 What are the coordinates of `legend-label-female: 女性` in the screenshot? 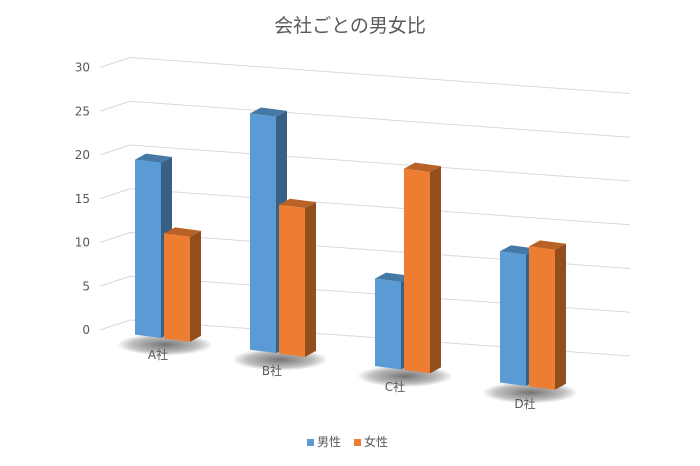 It's located at (376, 441).